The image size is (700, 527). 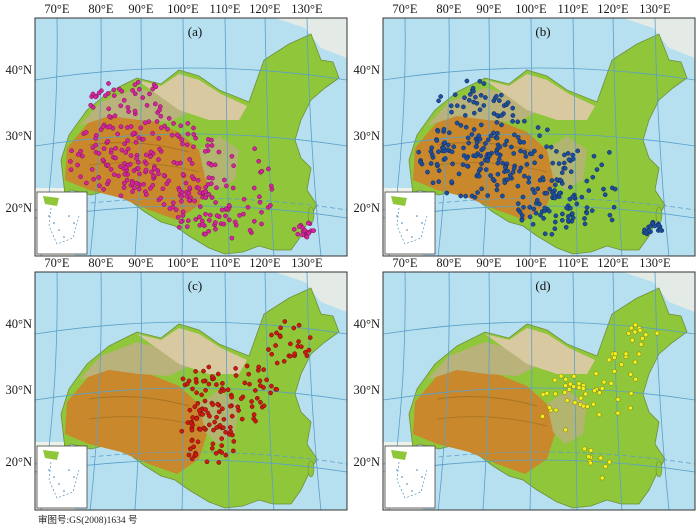 What do you see at coordinates (140, 9) in the screenshot?
I see `longitude-label: 90°E` at bounding box center [140, 9].